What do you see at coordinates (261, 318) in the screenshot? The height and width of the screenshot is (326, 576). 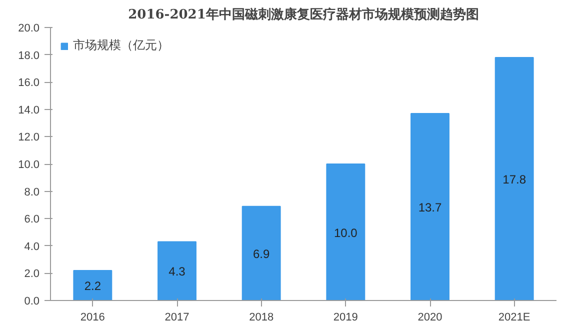 I see `x-tick-label: 2018` at bounding box center [261, 318].